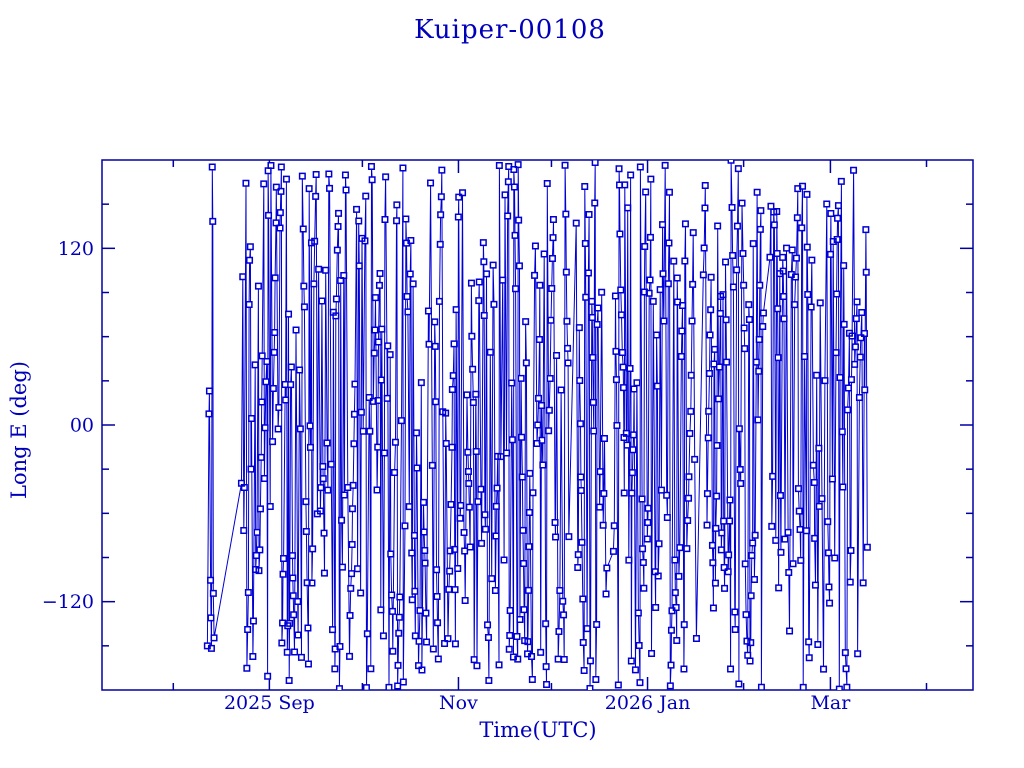 This screenshot has width=1024, height=768. What do you see at coordinates (537, 730) in the screenshot?
I see `x-axis-title: Time(UTC)` at bounding box center [537, 730].